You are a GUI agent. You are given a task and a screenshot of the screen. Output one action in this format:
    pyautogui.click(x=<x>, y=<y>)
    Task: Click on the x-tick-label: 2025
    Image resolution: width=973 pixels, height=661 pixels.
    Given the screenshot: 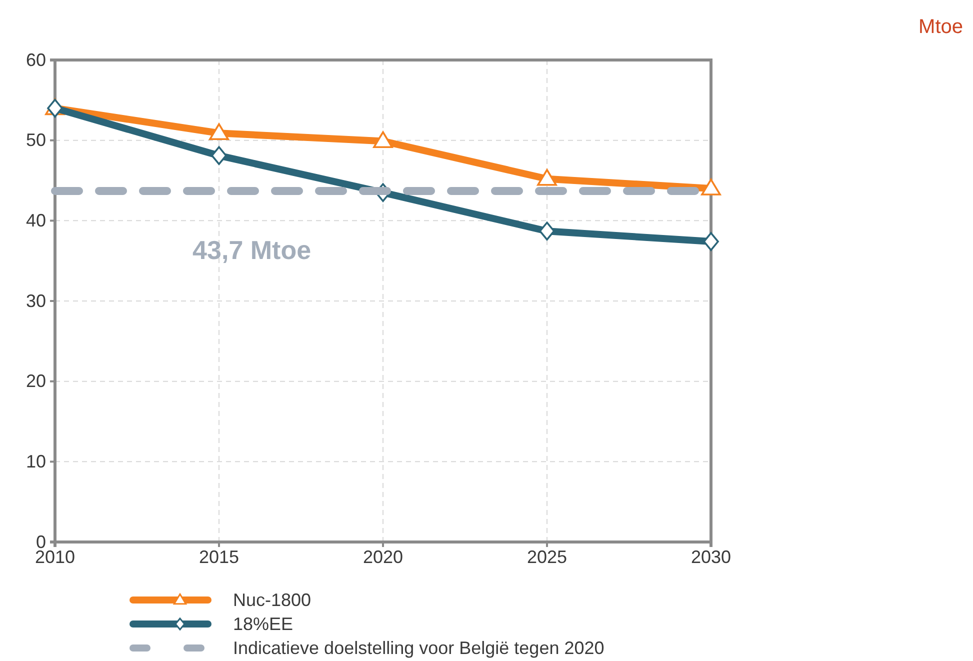 What is the action you would take?
    pyautogui.click(x=547, y=556)
    